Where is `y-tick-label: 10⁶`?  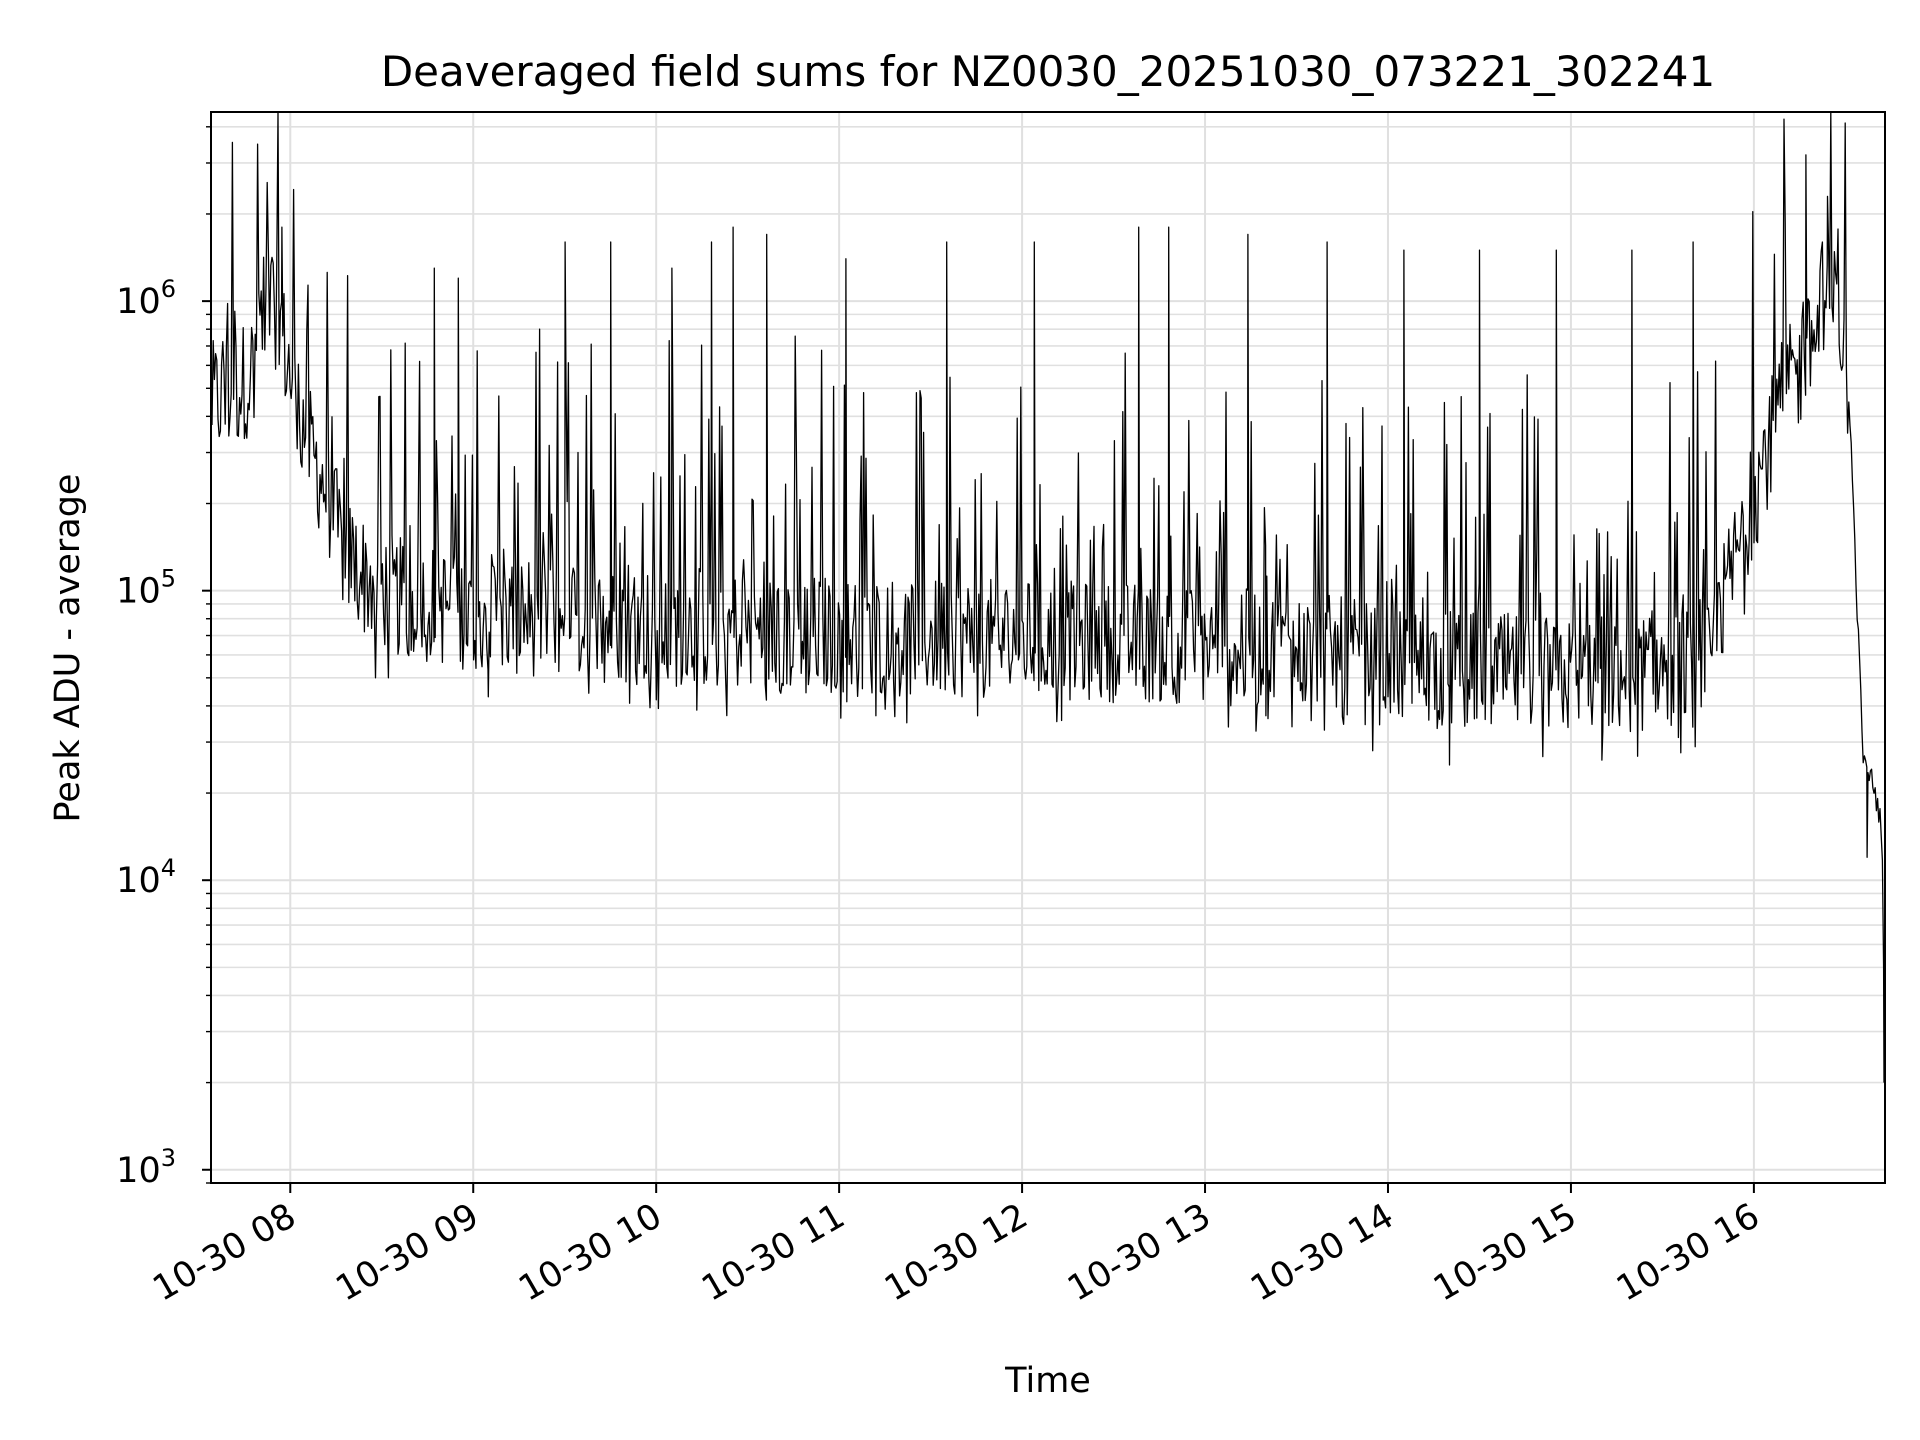
y-tick-label: 10⁶ is located at coordinates (146, 298).